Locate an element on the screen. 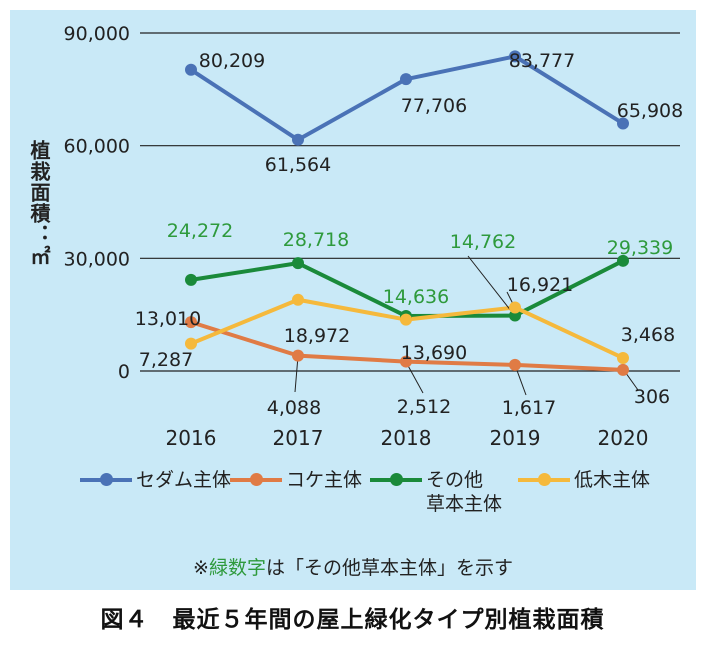  x-tick-label-1: 2017 is located at coordinates (298, 438).